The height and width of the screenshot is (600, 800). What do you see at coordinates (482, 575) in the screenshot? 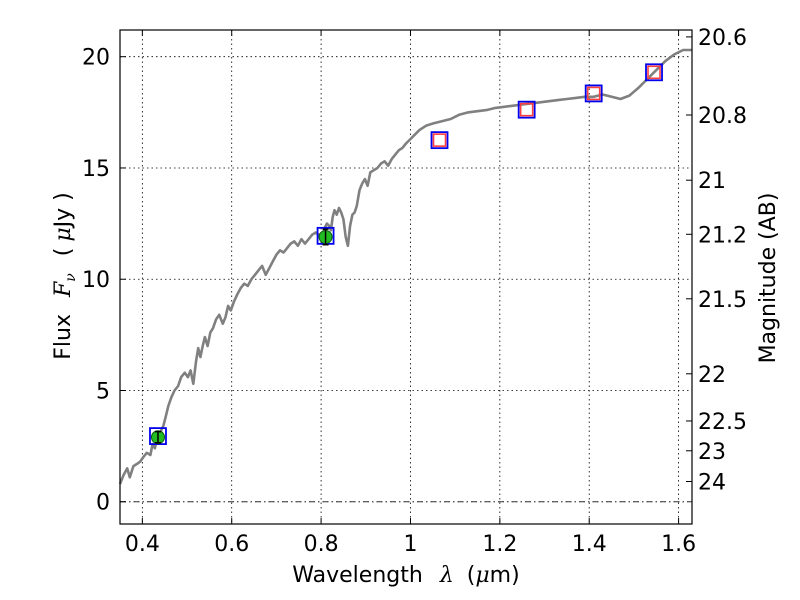
I see `x-axis-unit-mu: μ` at bounding box center [482, 575].